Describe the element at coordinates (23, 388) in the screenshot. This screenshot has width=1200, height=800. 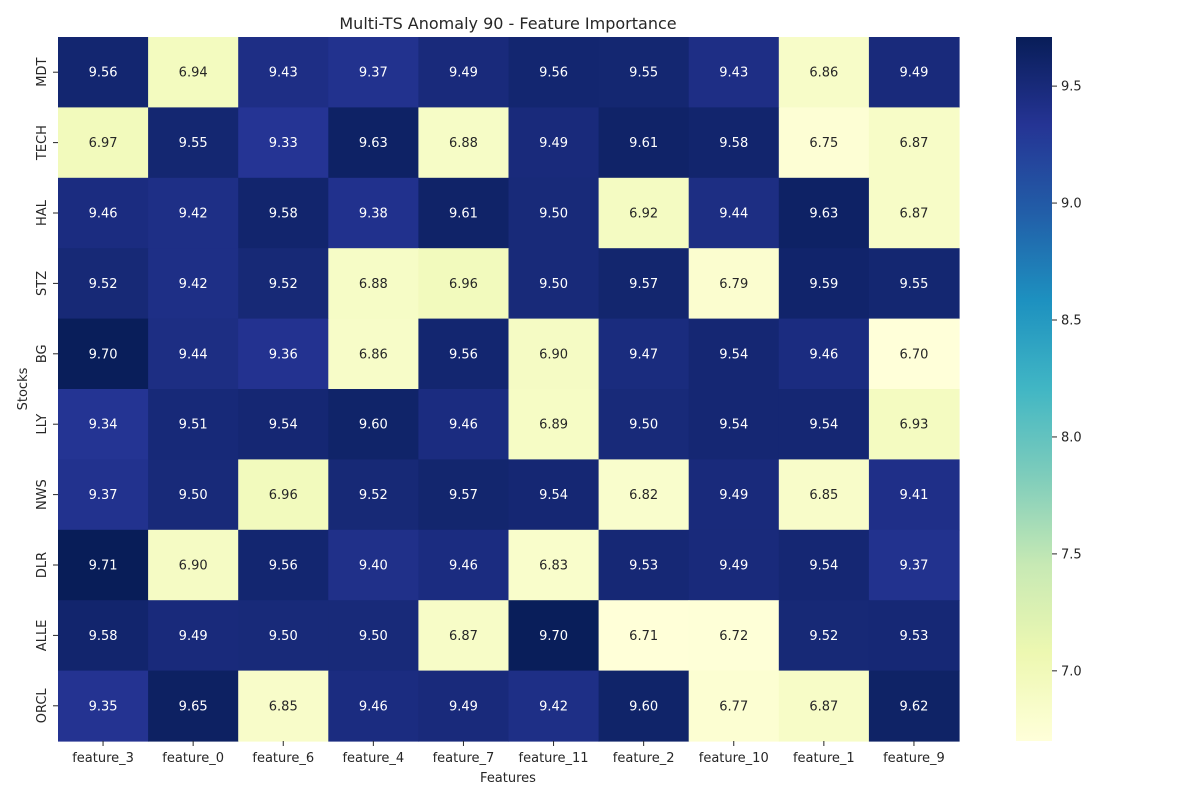
I see `y-axis-label: Stocks` at that location.